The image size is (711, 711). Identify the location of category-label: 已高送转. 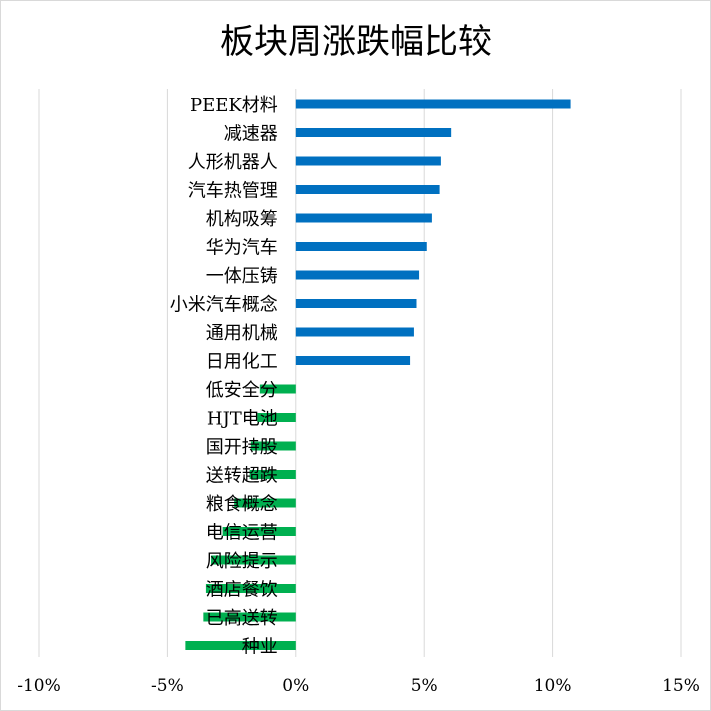
(242, 618).